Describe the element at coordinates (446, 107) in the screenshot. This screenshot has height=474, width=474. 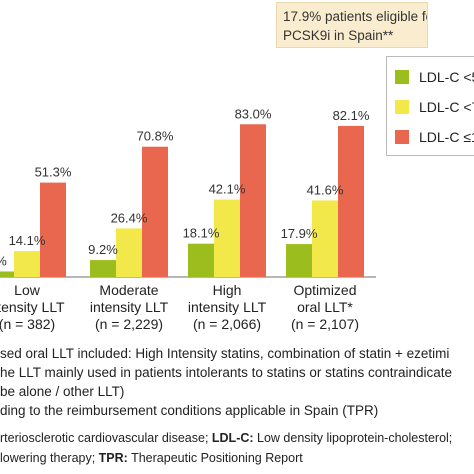
I see `legend-label-ldl-7: LDL-C <7` at that location.